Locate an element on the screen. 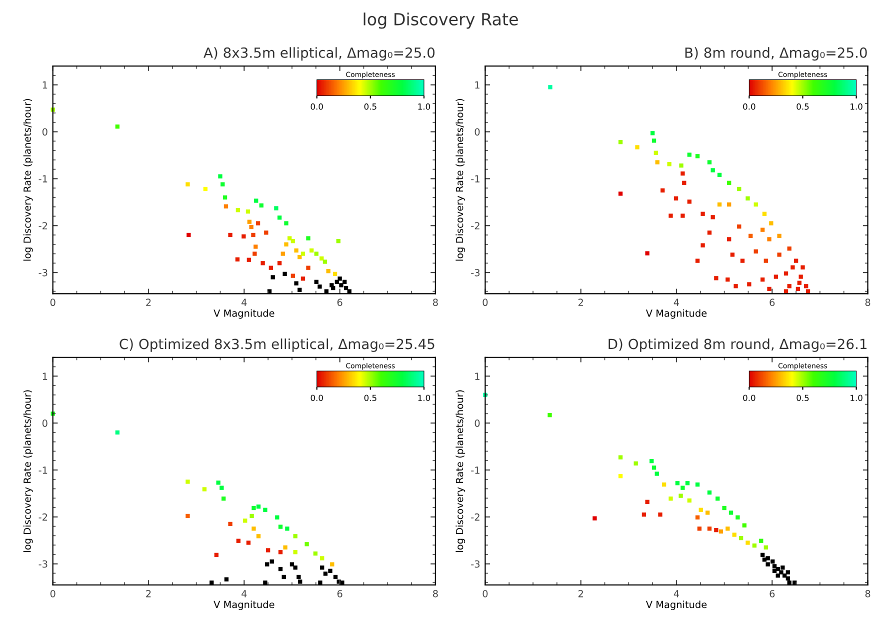 This screenshot has height=629, width=881. y-tick-label: -1 is located at coordinates (43, 178).